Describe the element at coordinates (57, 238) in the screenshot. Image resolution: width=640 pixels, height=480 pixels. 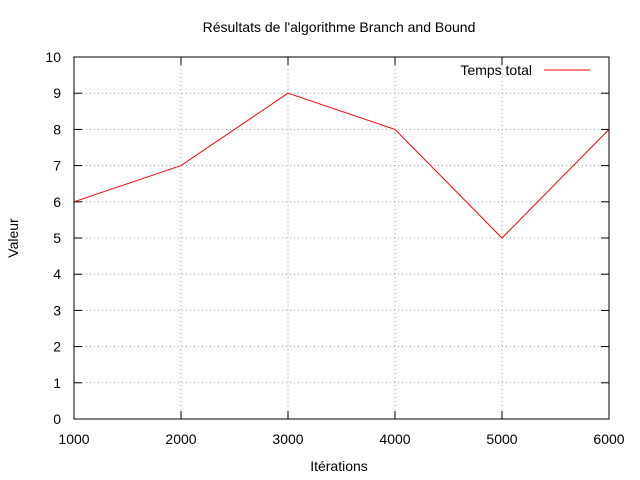
I see `y-tick-label: 5` at that location.